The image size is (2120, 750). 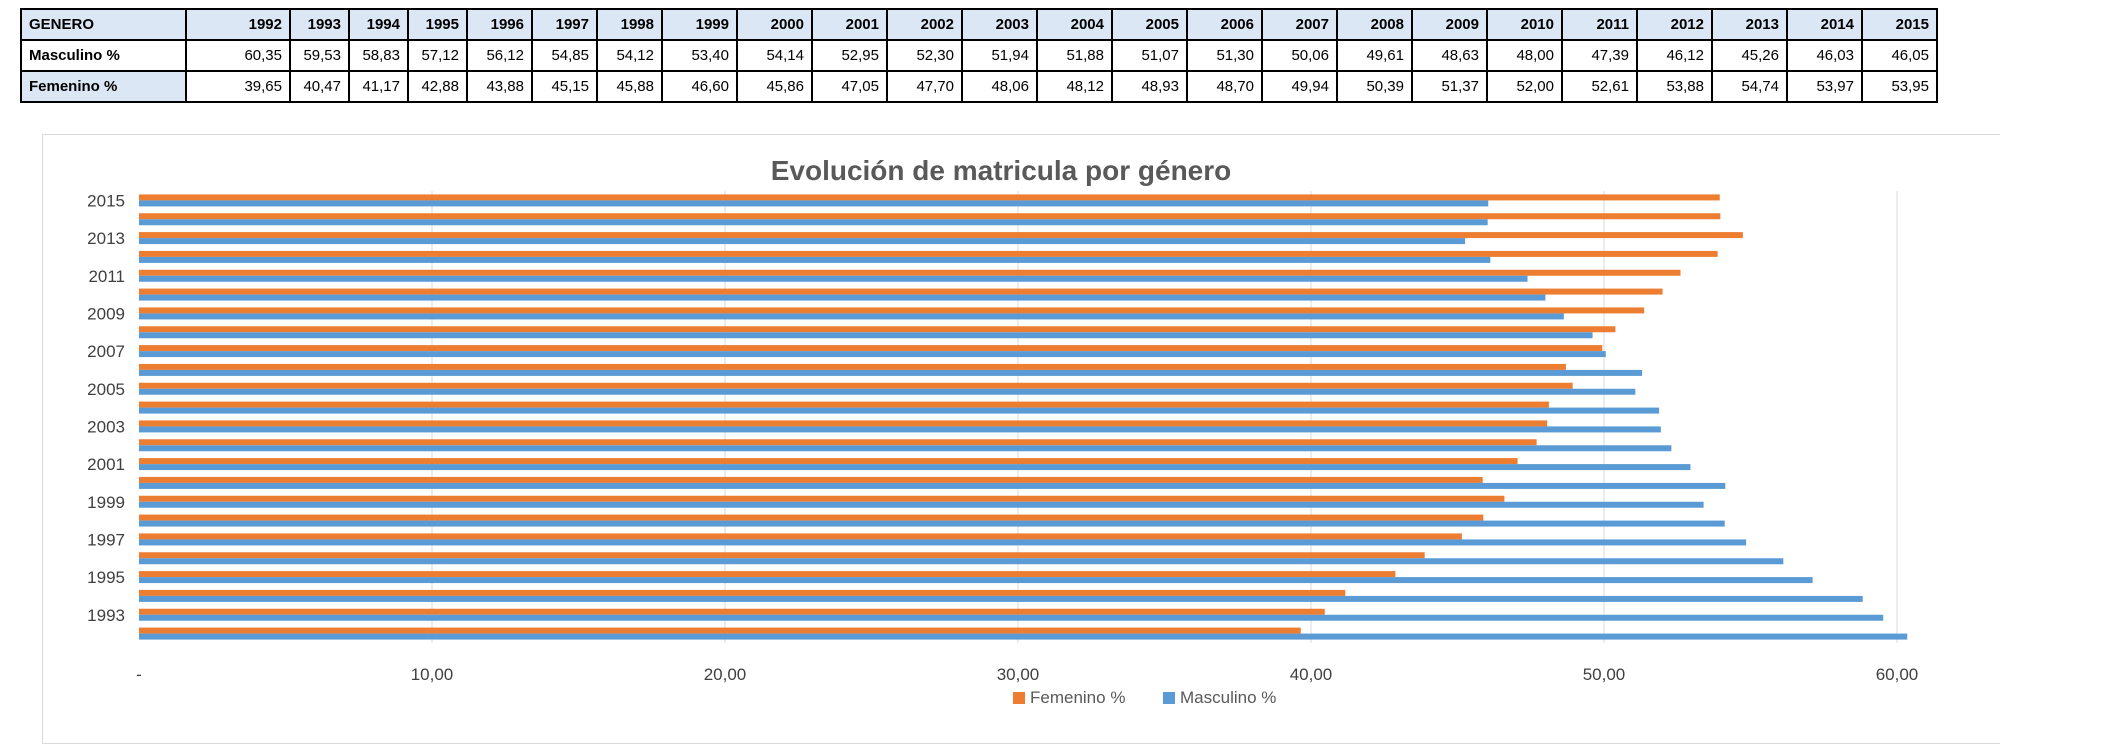 I want to click on y-tick-label: 2015, so click(x=106, y=200).